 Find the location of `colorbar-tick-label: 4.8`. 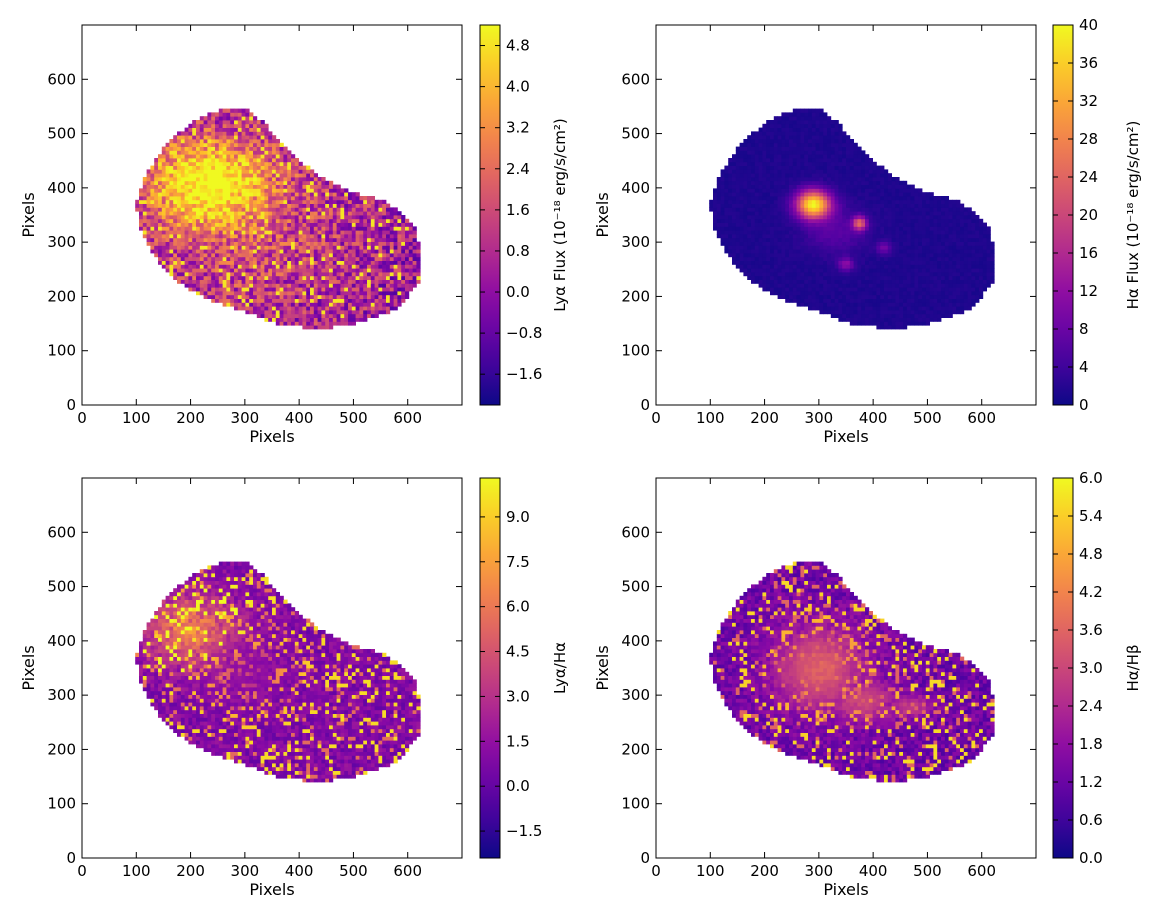

colorbar-tick-label: 4.8 is located at coordinates (518, 46).